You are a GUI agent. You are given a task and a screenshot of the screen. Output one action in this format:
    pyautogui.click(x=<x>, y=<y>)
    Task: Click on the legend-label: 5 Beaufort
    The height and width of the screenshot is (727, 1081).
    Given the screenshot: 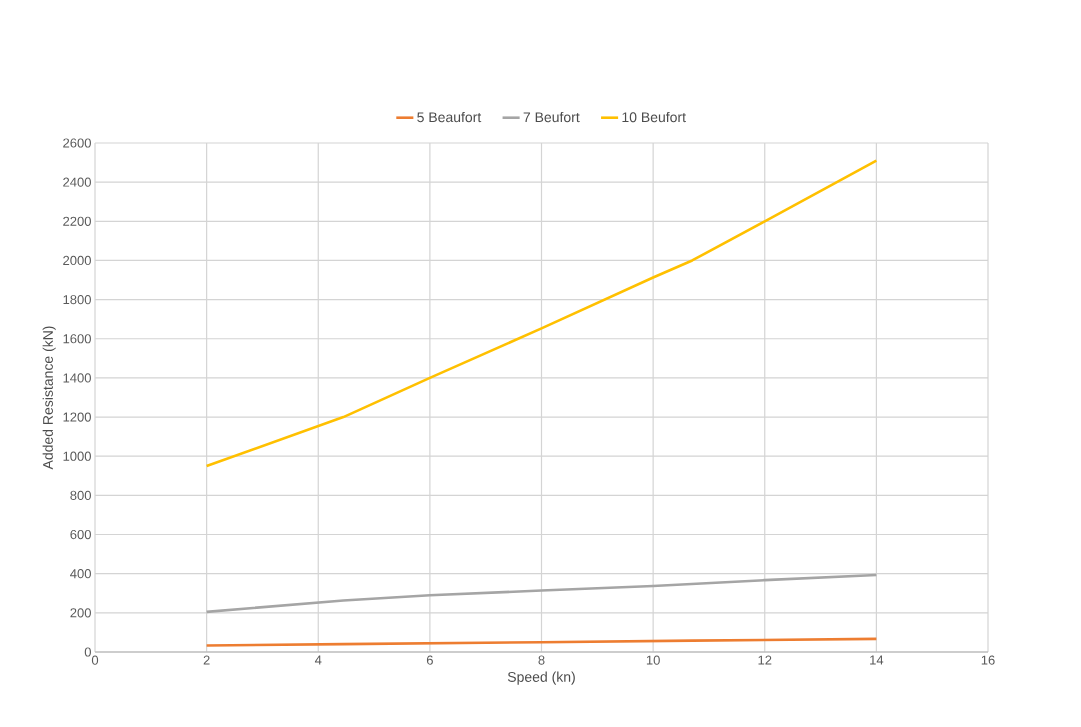 What is the action you would take?
    pyautogui.click(x=449, y=117)
    